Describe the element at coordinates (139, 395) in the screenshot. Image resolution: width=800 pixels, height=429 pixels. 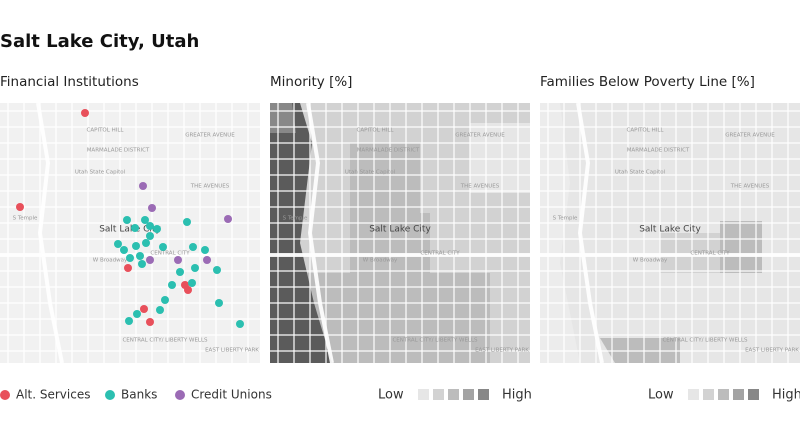
I see `legend-label: Banks` at that location.